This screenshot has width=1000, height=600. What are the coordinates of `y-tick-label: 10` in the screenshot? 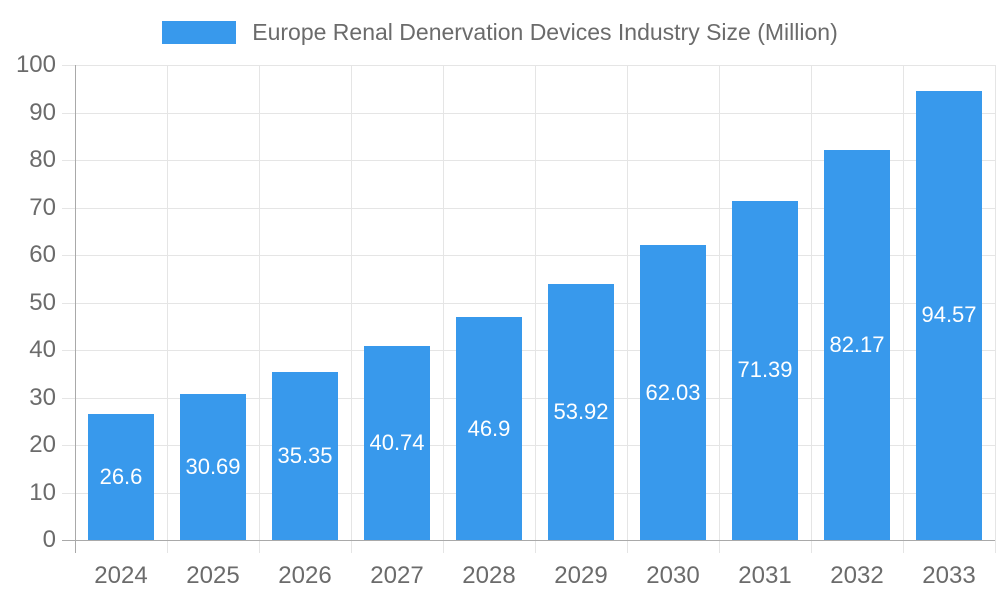 It's located at (42, 492).